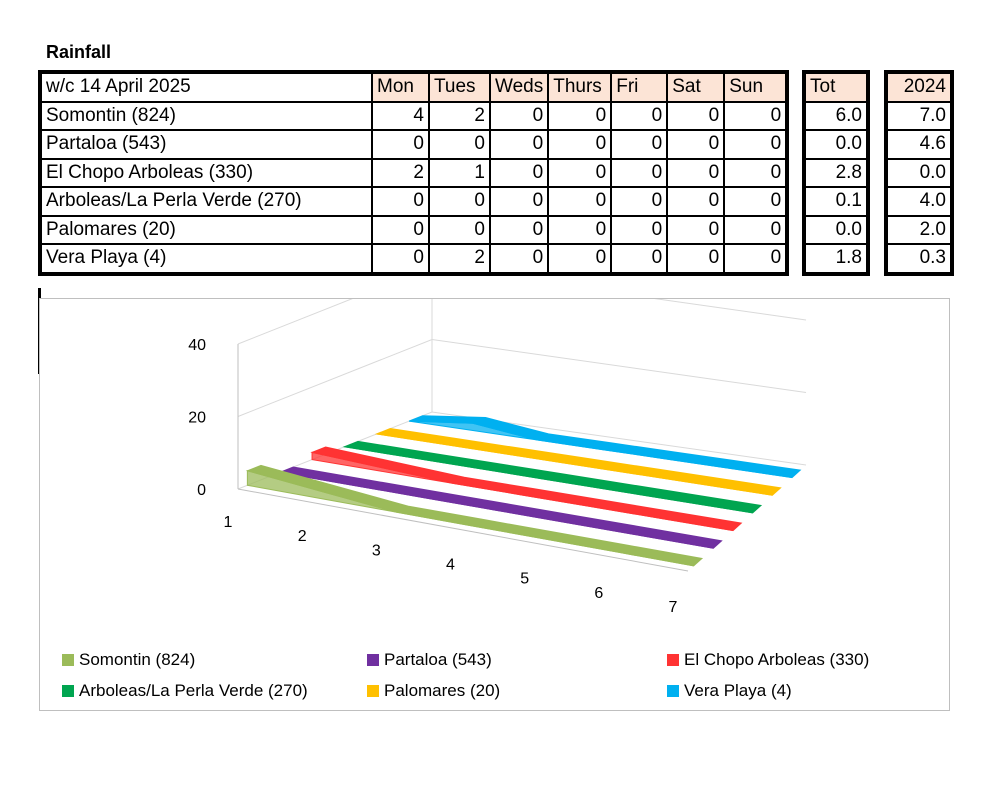 This screenshot has height=800, width=1002. Describe the element at coordinates (919, 201) in the screenshot. I see `previous-year-value: 4.0` at that location.